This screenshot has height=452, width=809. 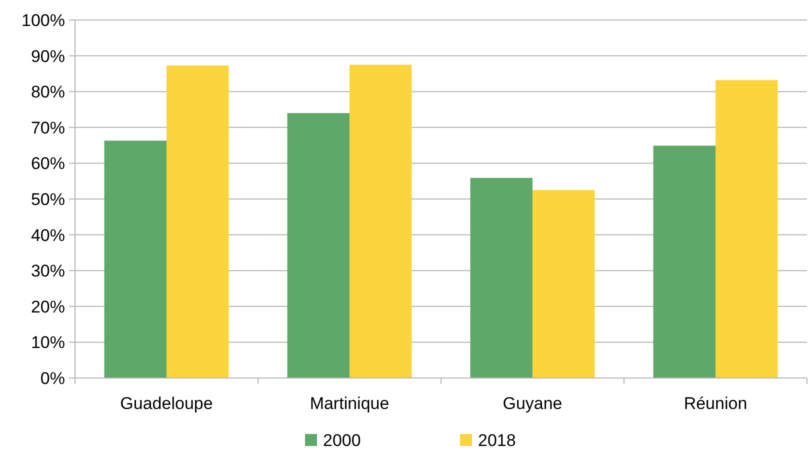 I want to click on legend-label: 2018, so click(x=497, y=440).